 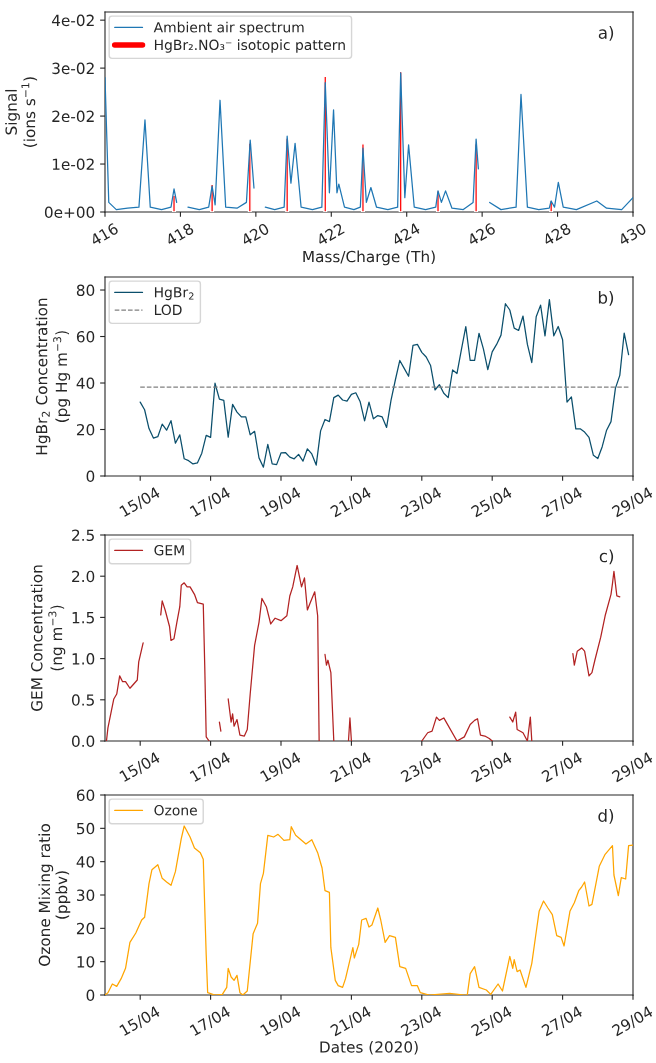 I want to click on x-axis-title: Mass/Charge (Th), so click(x=369, y=258).